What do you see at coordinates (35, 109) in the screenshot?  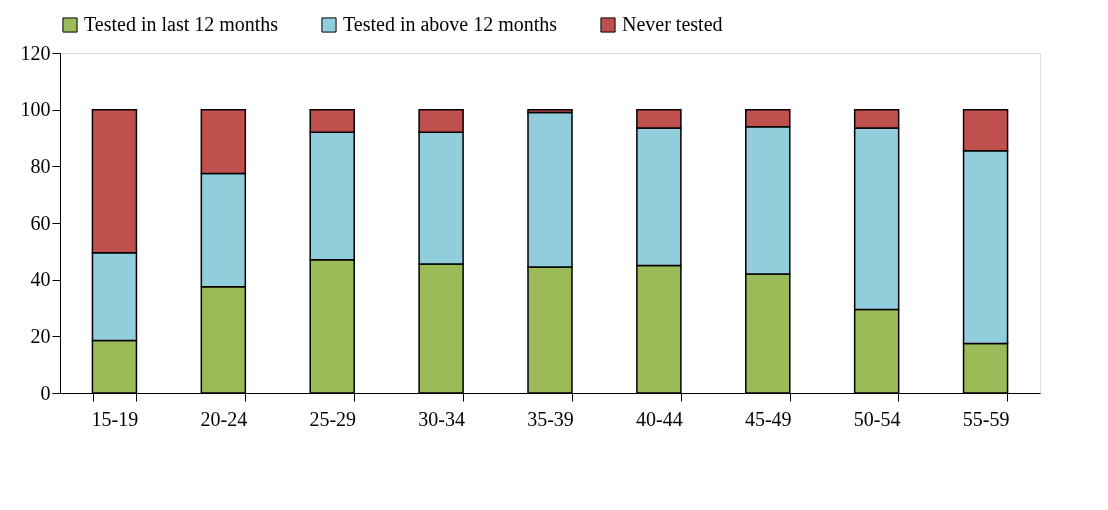 I see `y-tick-label: 100` at bounding box center [35, 109].